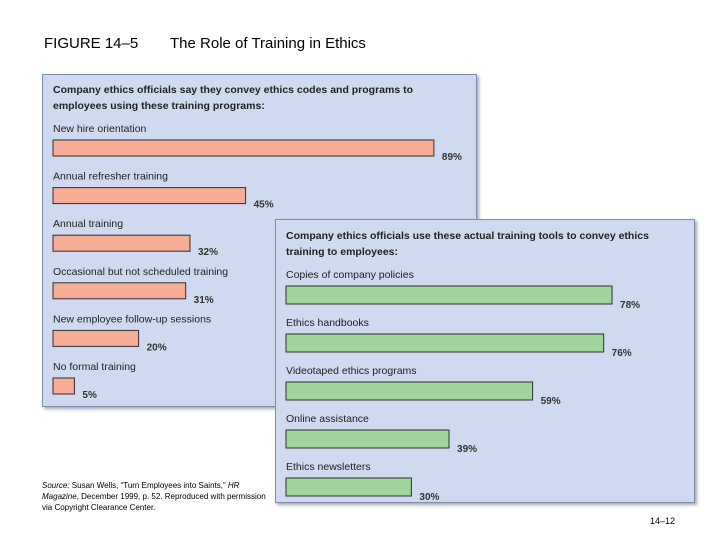  What do you see at coordinates (327, 323) in the screenshot?
I see `tools-category-label: Ethics handbooks` at bounding box center [327, 323].